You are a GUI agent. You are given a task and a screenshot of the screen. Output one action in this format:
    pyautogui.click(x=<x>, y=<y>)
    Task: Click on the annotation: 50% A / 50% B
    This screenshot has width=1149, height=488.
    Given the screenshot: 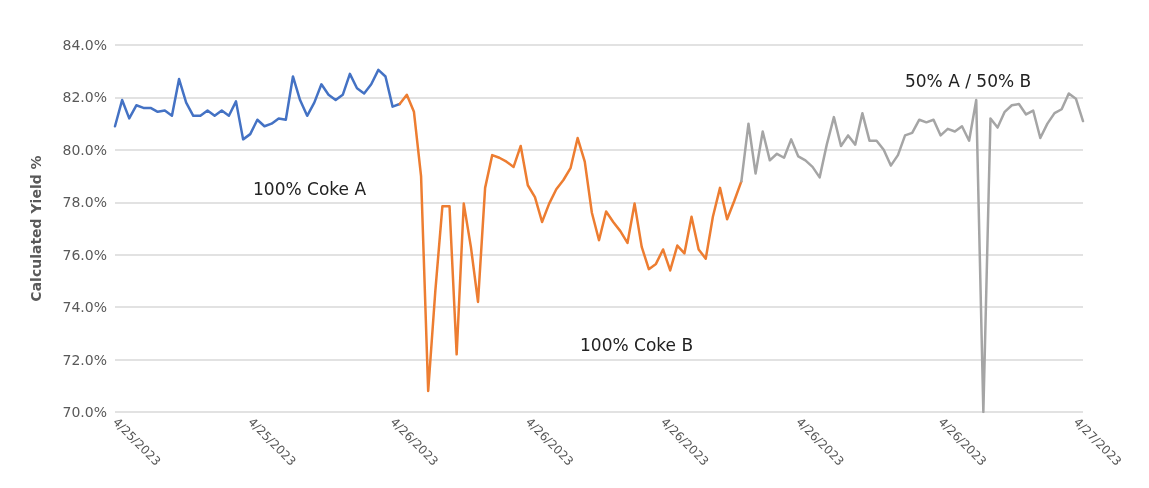 What is the action you would take?
    pyautogui.click(x=968, y=80)
    